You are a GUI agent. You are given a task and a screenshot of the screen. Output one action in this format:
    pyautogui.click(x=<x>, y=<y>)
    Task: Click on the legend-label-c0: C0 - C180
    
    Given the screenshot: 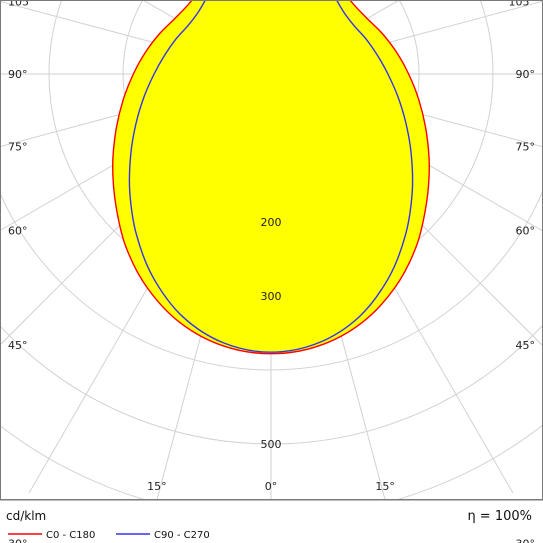 What is the action you would take?
    pyautogui.click(x=70, y=535)
    